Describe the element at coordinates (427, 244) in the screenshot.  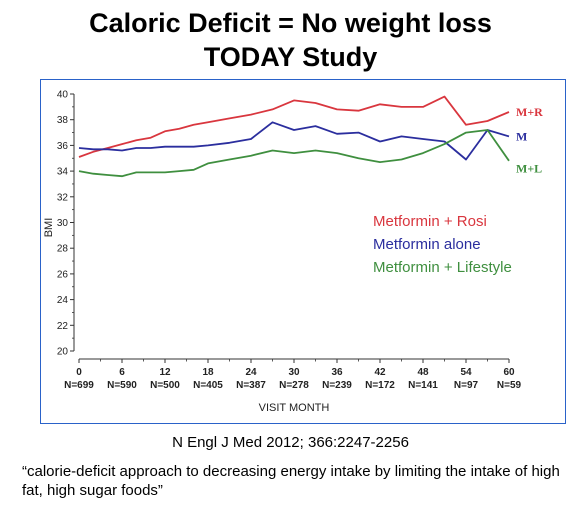
I see `legend-entry: Metformin alone` at that location.